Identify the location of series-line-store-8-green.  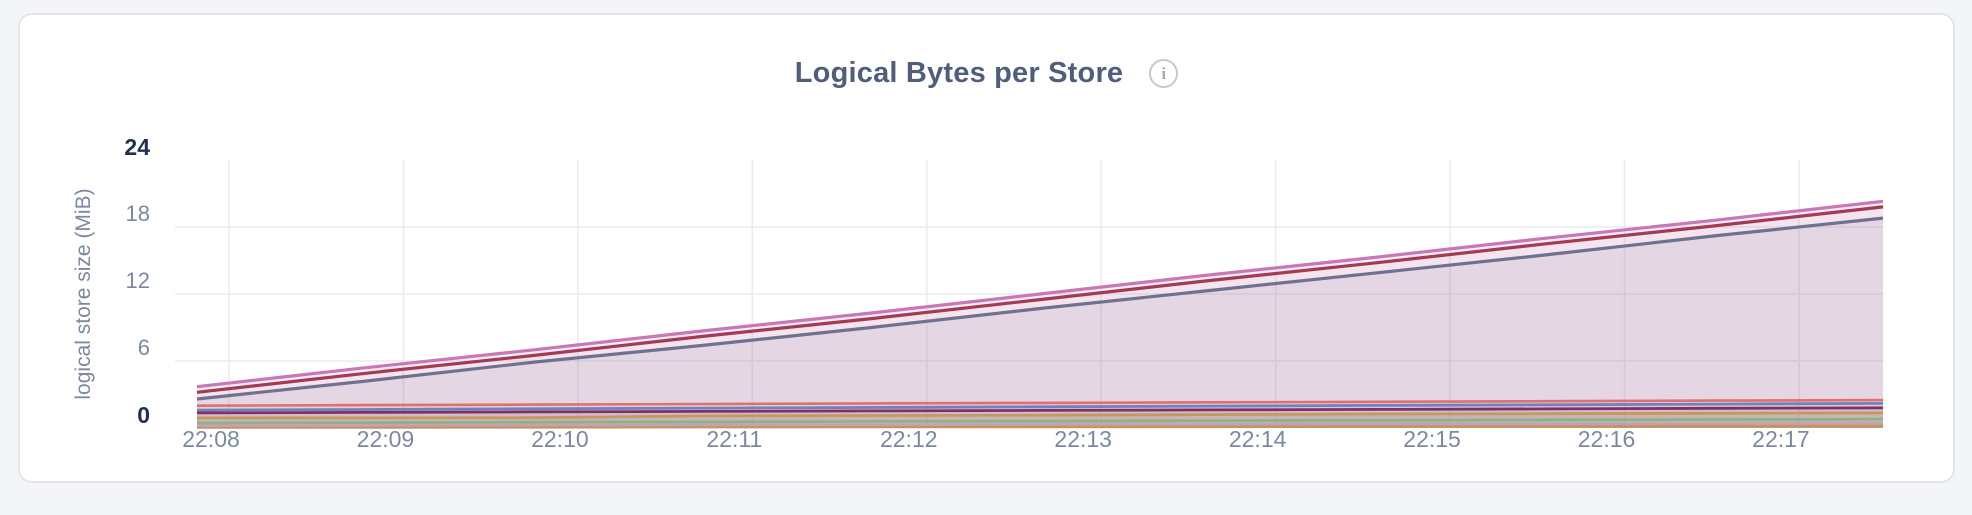
(1040, 421).